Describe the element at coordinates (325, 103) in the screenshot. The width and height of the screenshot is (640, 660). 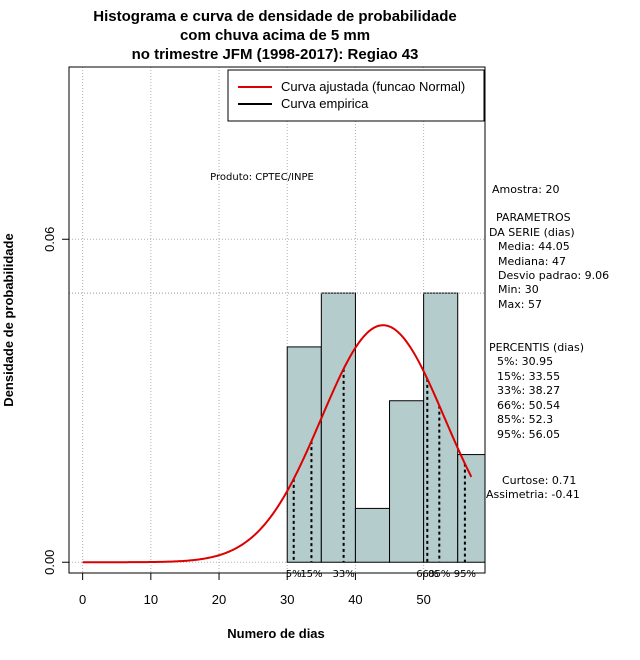
I see `legend-label-empirical: Curva empirica` at that location.